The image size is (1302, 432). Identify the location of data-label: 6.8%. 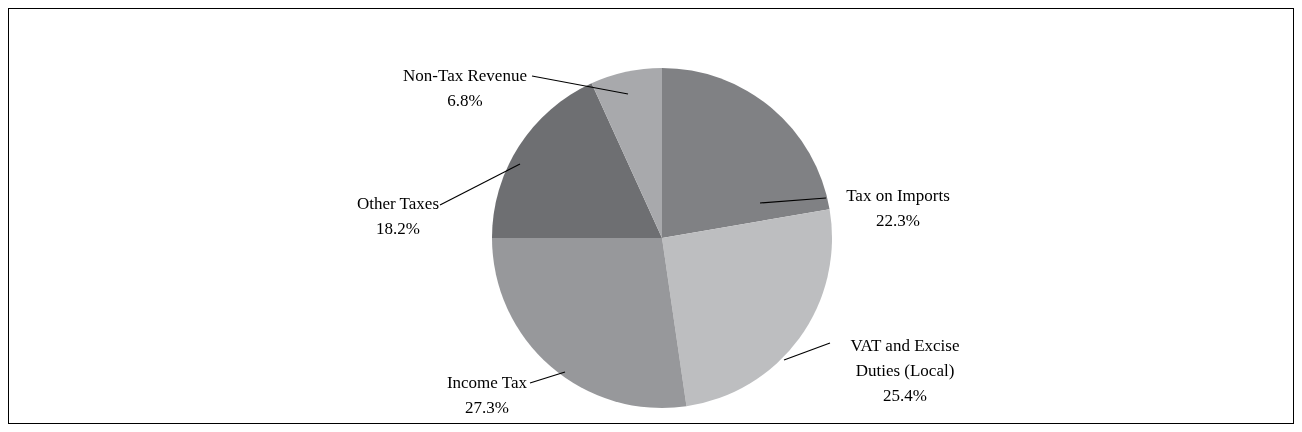
(465, 100).